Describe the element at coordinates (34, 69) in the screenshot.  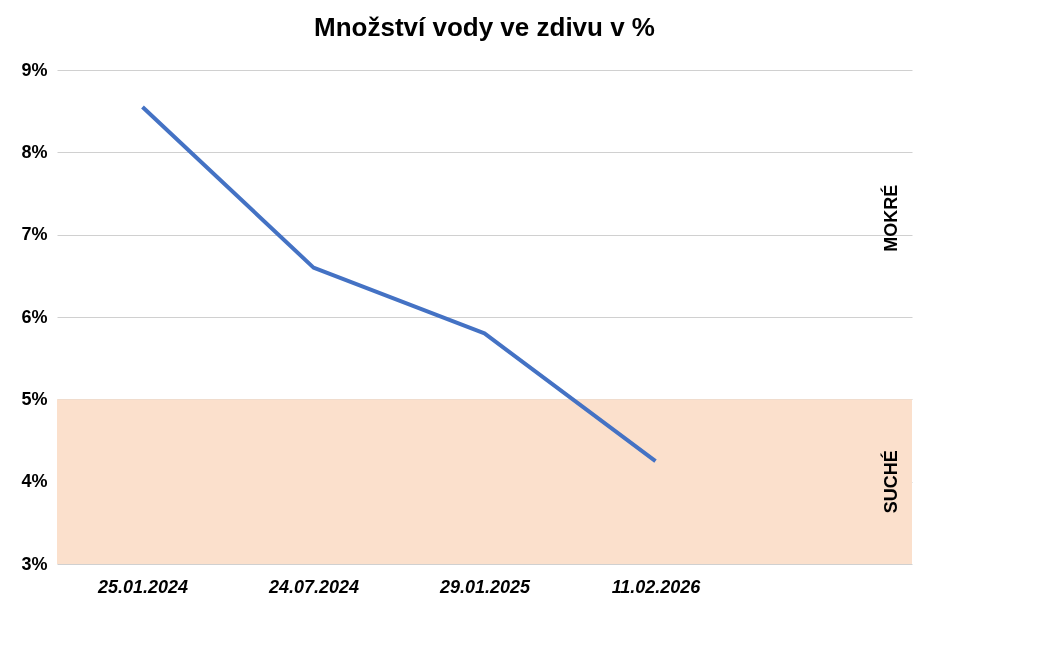
I see `y-tick-label: 9%` at that location.